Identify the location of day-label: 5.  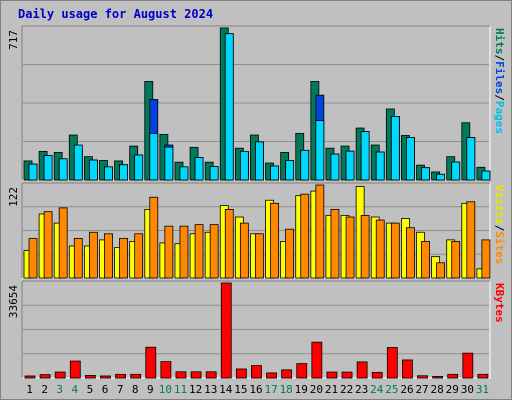
(90, 389).